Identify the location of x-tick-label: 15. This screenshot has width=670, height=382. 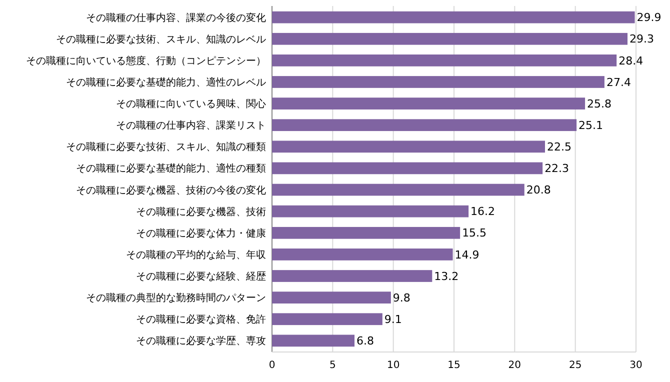
(454, 365).